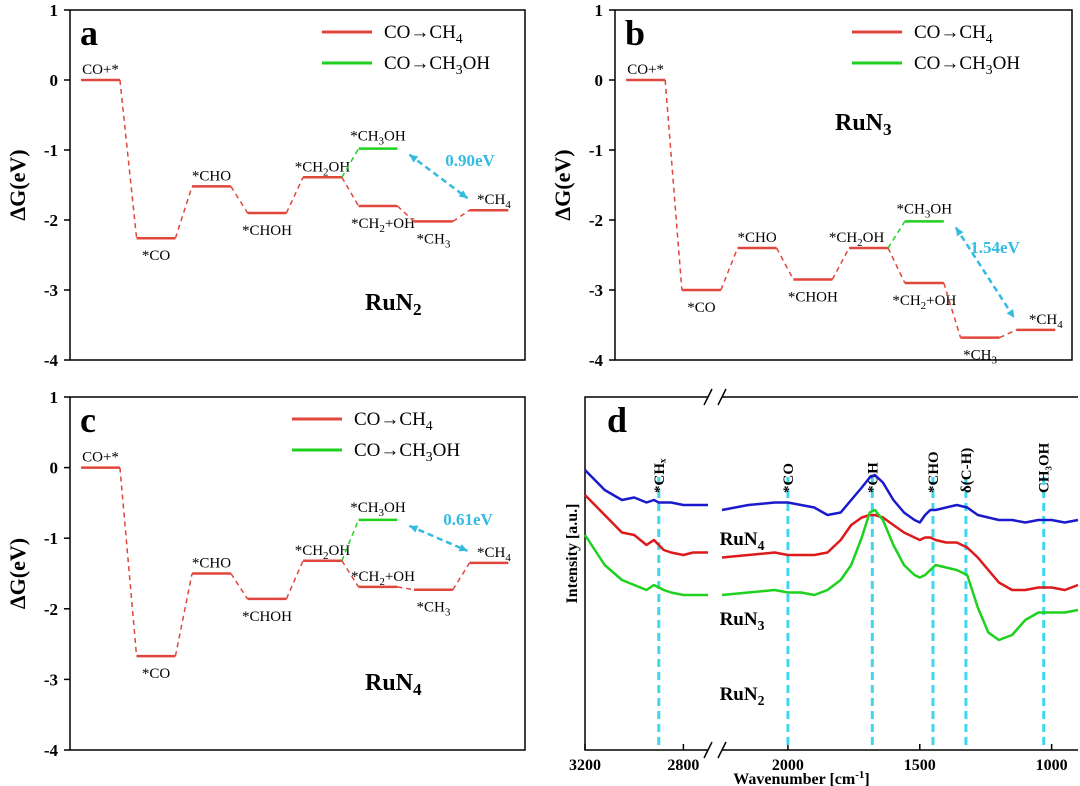 The image size is (1080, 786). What do you see at coordinates (596, 360) in the screenshot?
I see `y-tick-label: -4` at bounding box center [596, 360].